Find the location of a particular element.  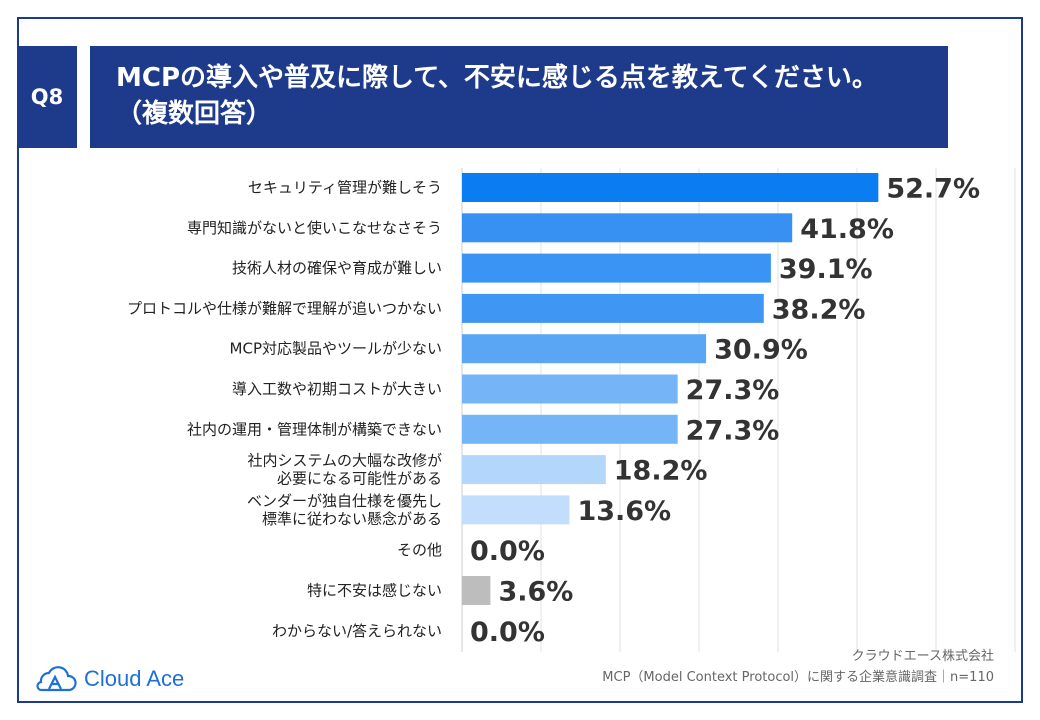

source-company: クラウドエース株式会社 is located at coordinates (922, 656).